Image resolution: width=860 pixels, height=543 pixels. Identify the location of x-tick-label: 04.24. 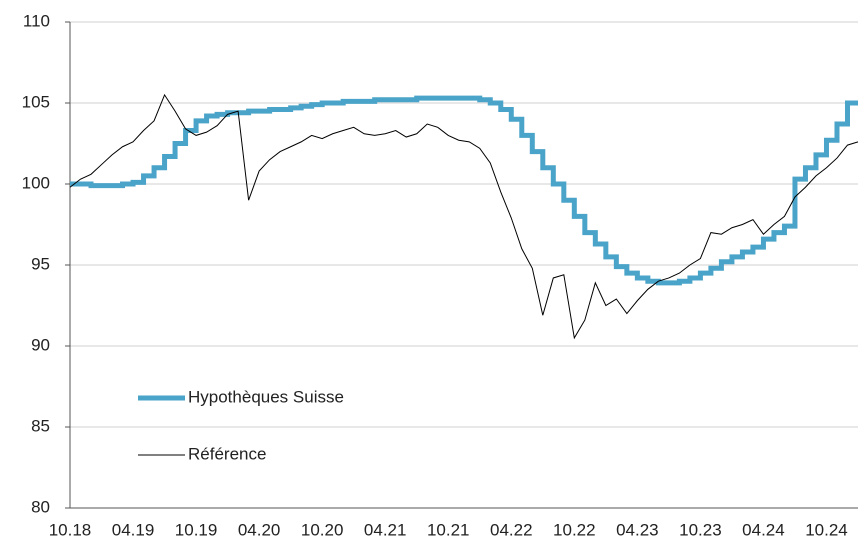
(763, 529).